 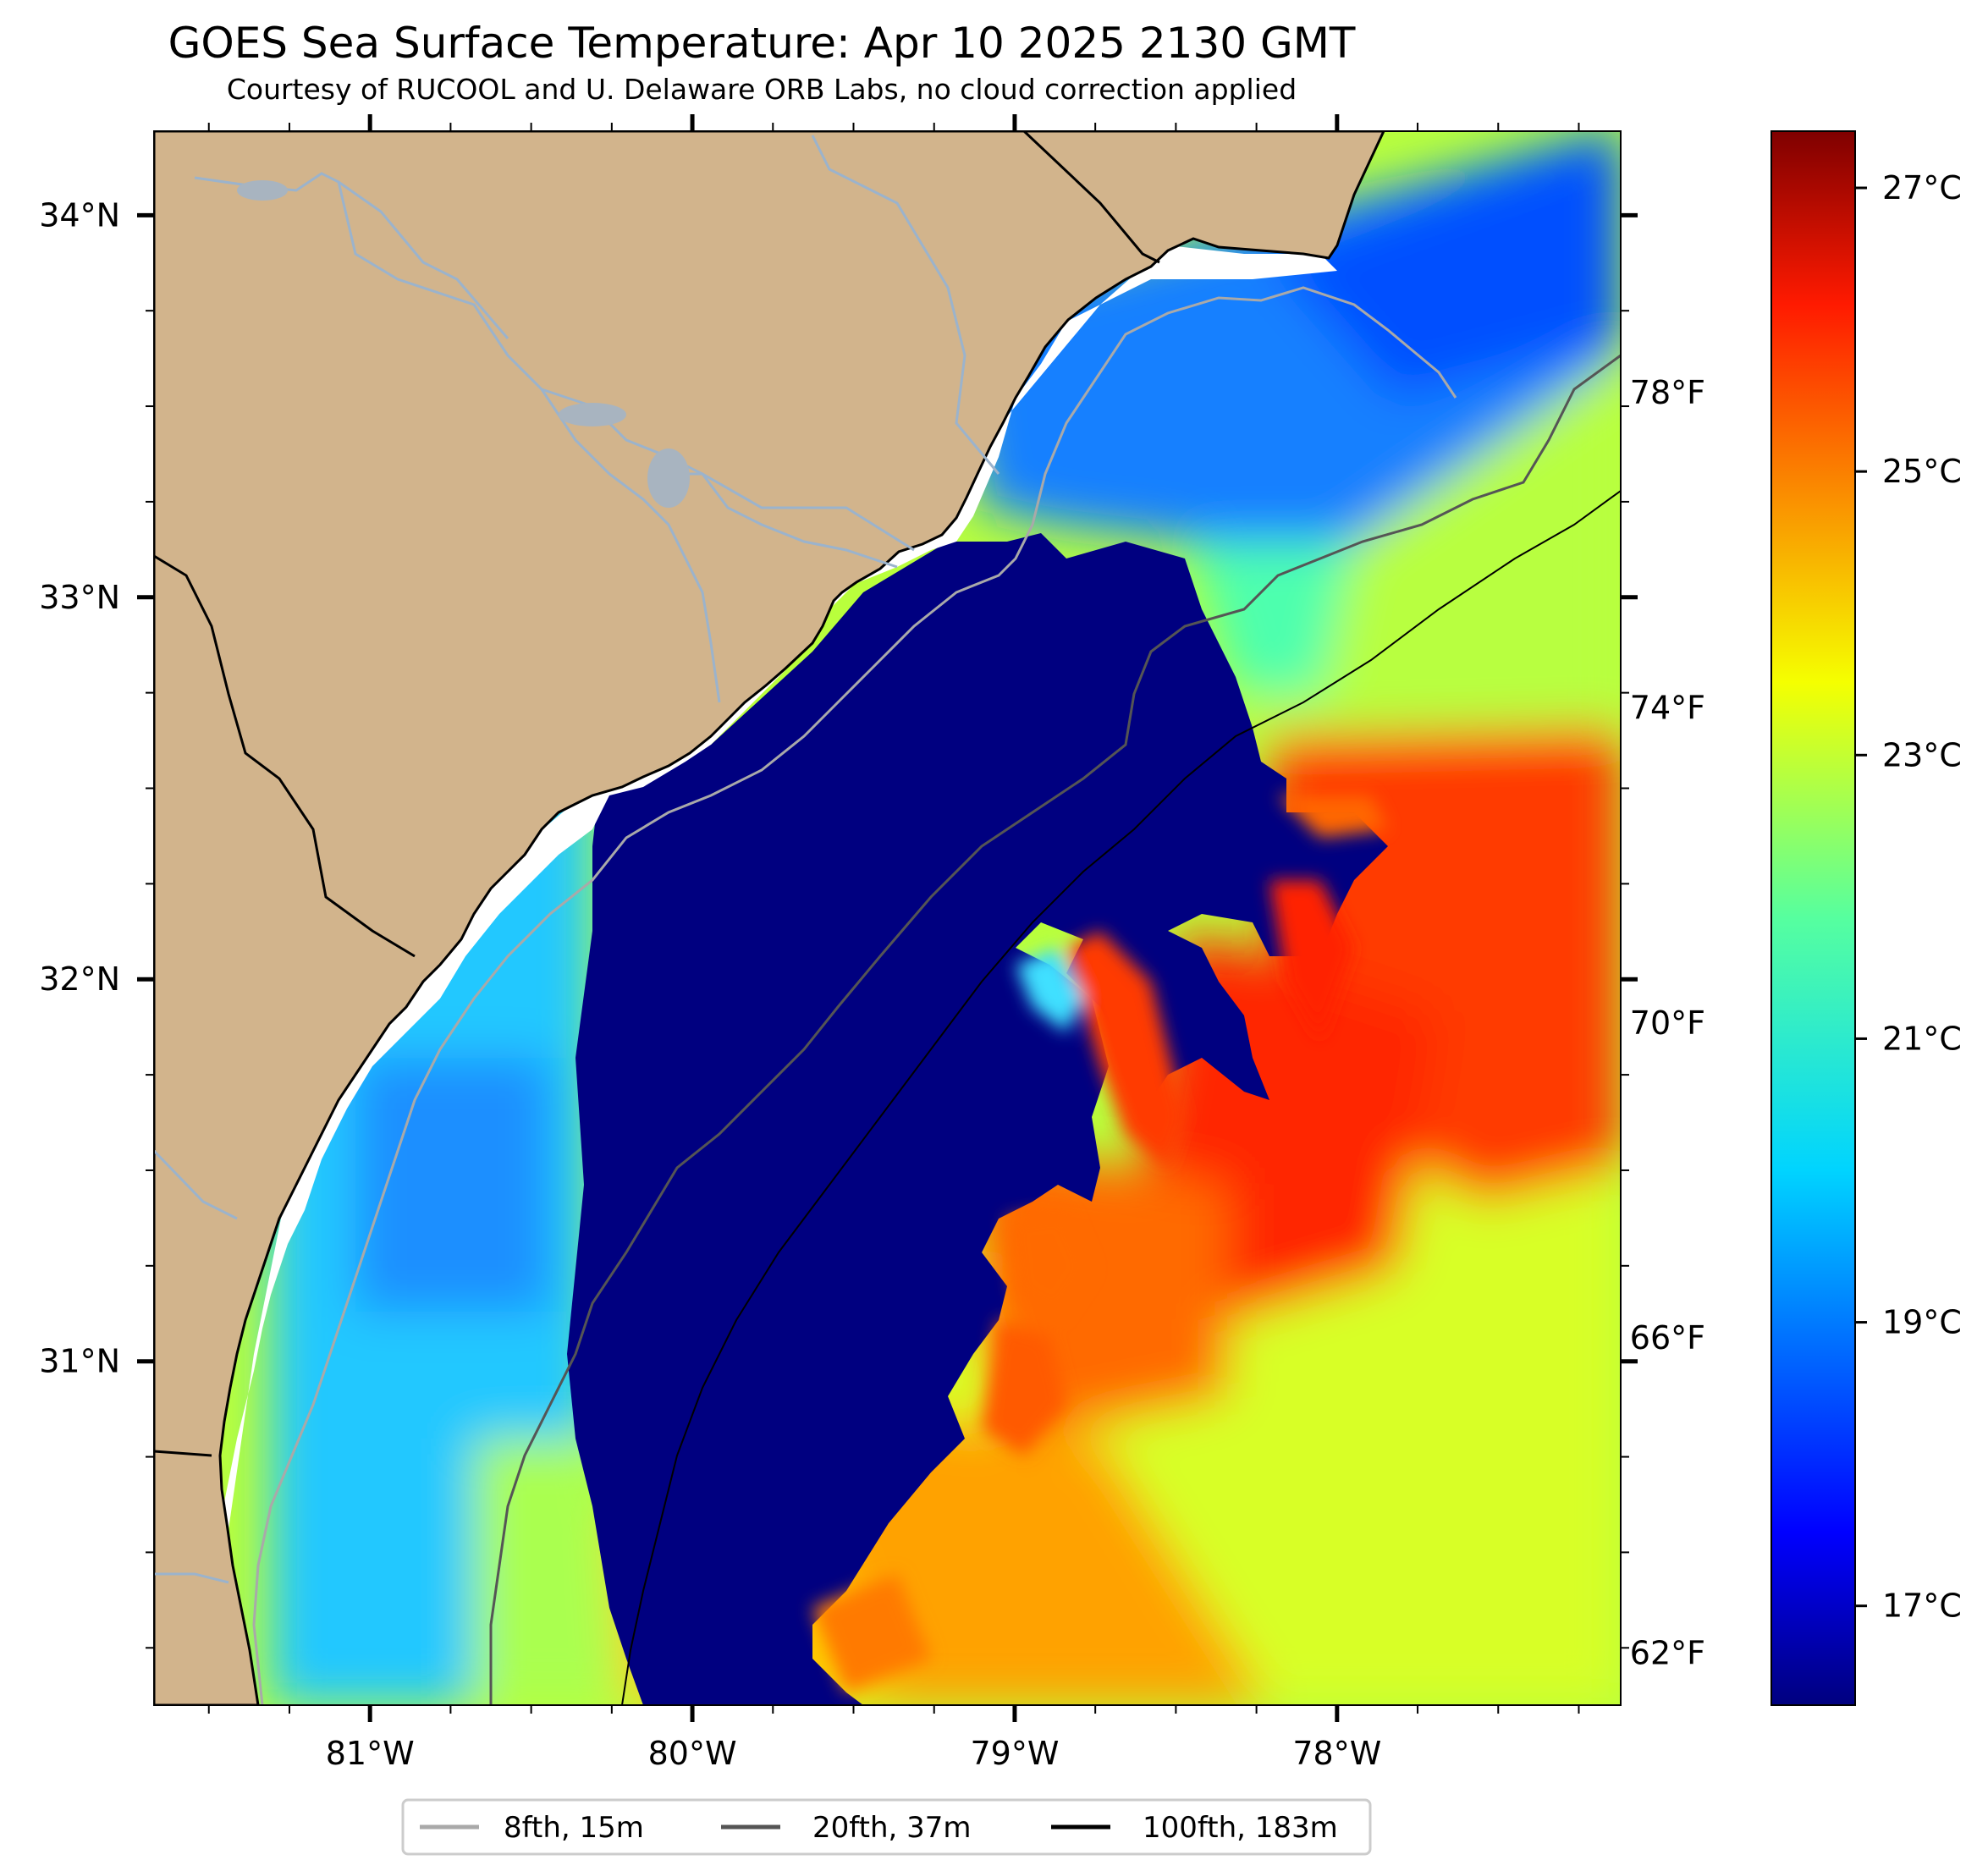 What do you see at coordinates (79, 979) in the screenshot?
I see `lat-tick-label: 32°N` at bounding box center [79, 979].